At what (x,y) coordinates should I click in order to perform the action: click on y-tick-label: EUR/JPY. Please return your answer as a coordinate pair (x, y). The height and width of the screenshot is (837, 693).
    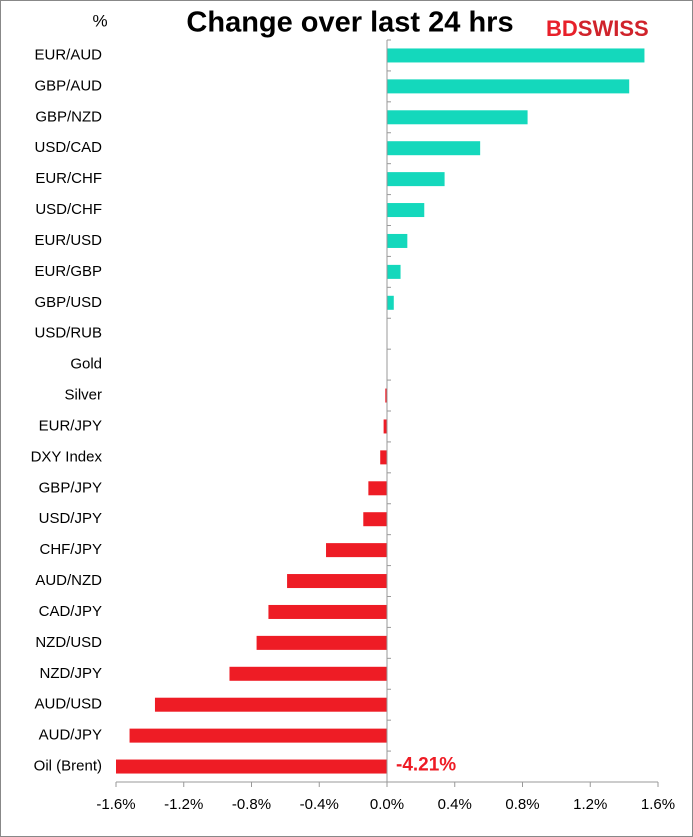
    Looking at the image, I should click on (70, 425).